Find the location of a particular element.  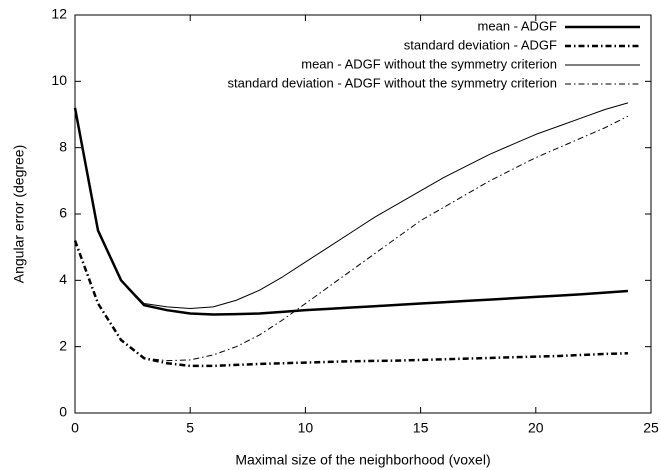

y-tick-label: 6 is located at coordinates (63, 213).